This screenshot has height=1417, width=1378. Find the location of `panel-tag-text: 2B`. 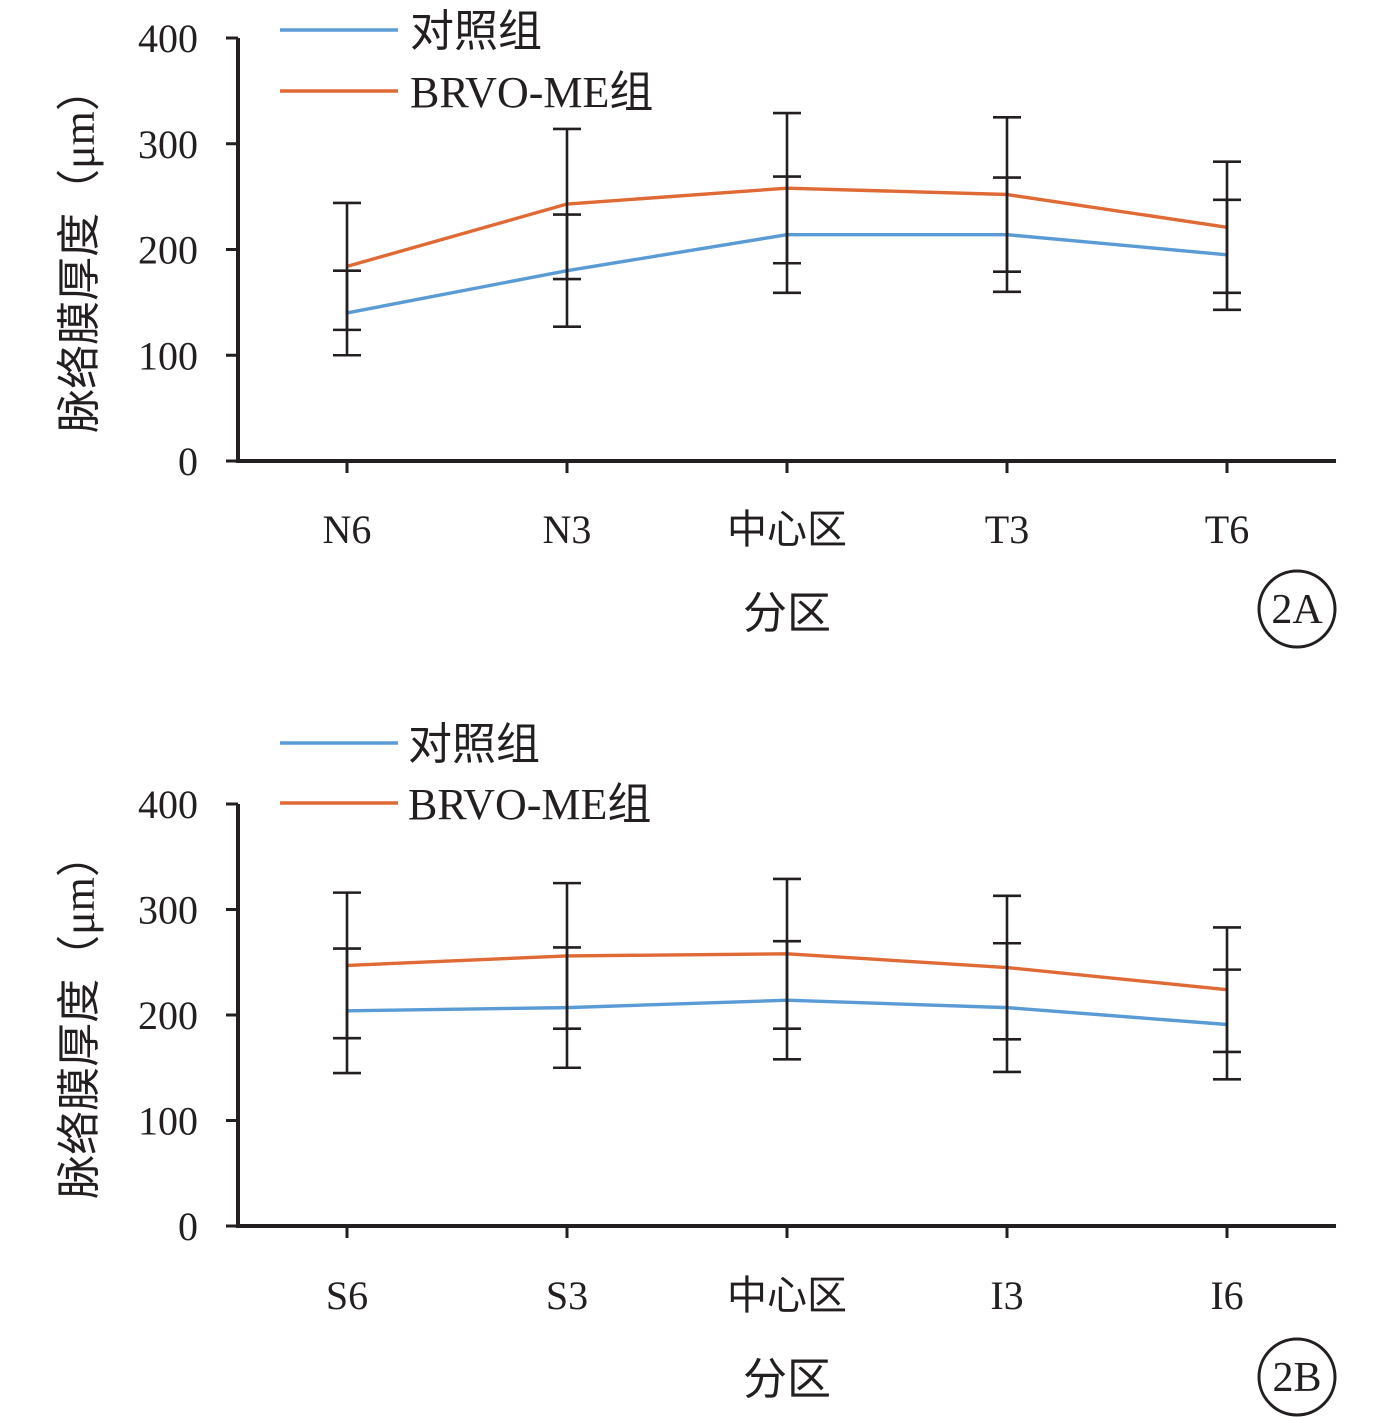

panel-tag-text: 2B is located at coordinates (1296, 1378).